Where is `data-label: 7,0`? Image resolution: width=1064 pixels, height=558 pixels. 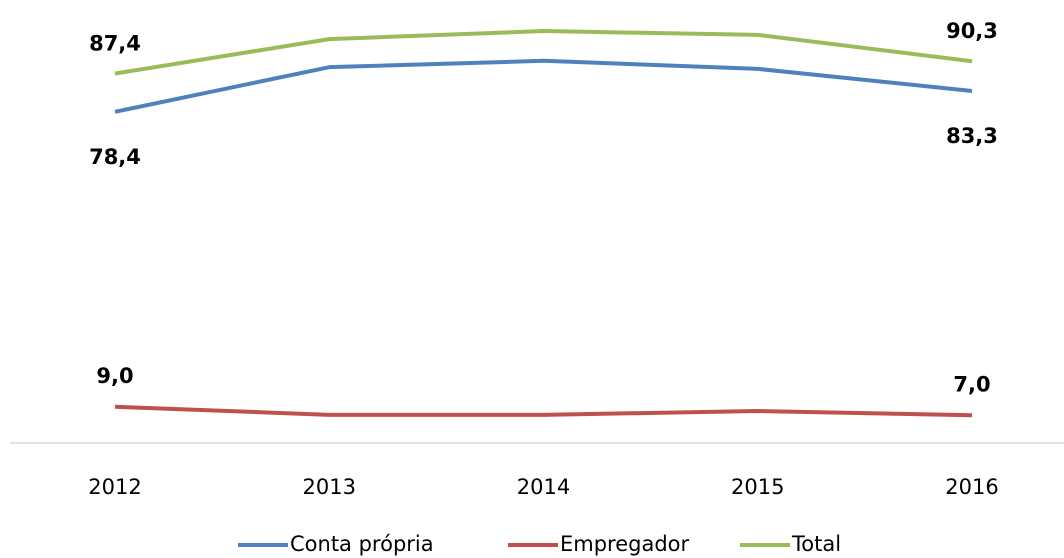 data-label: 7,0 is located at coordinates (971, 384).